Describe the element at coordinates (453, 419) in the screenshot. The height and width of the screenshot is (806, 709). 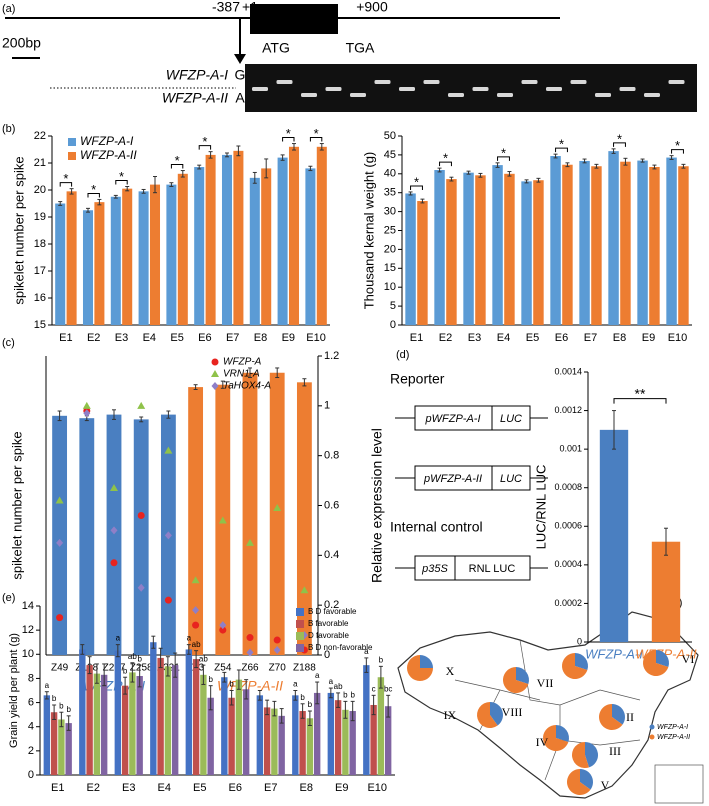
I see `promoter: pWFZP-A-I` at that location.